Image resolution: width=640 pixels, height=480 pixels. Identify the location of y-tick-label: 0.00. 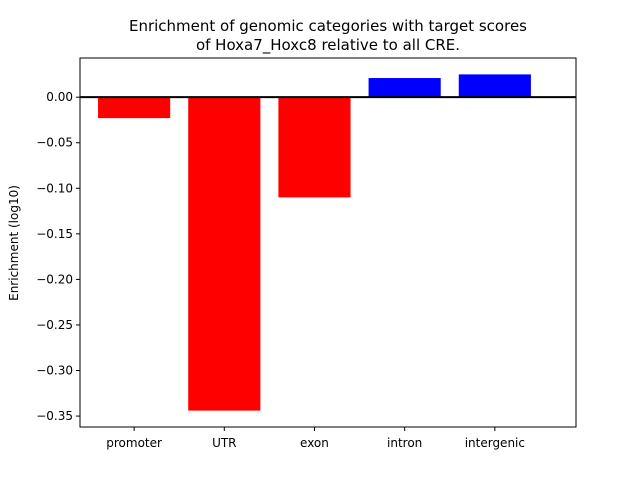
(59, 97).